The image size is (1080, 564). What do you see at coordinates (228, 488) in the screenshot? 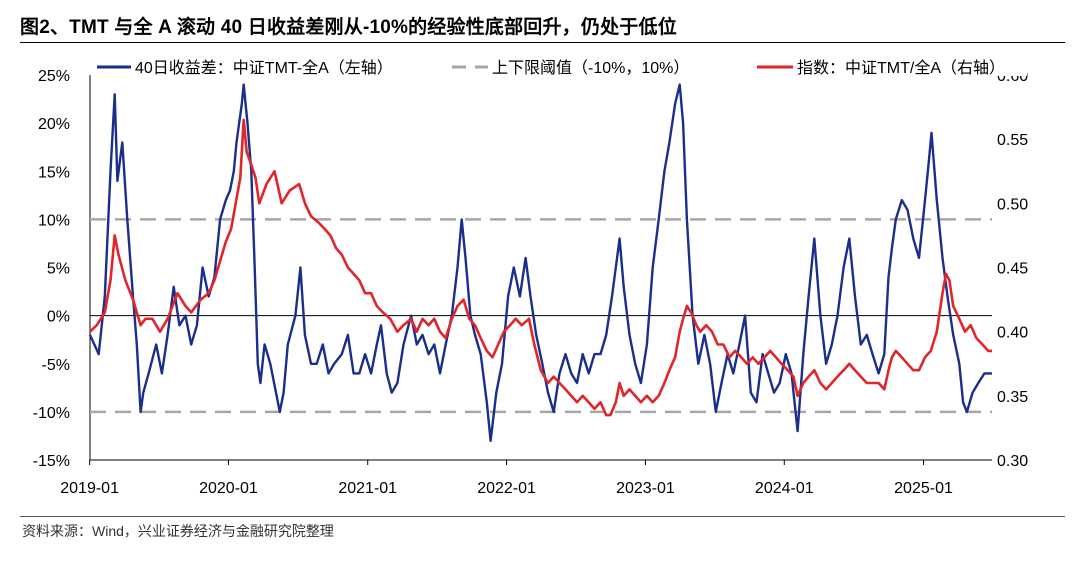
I see `x-axis-tick-label: 2020-01` at bounding box center [228, 488].